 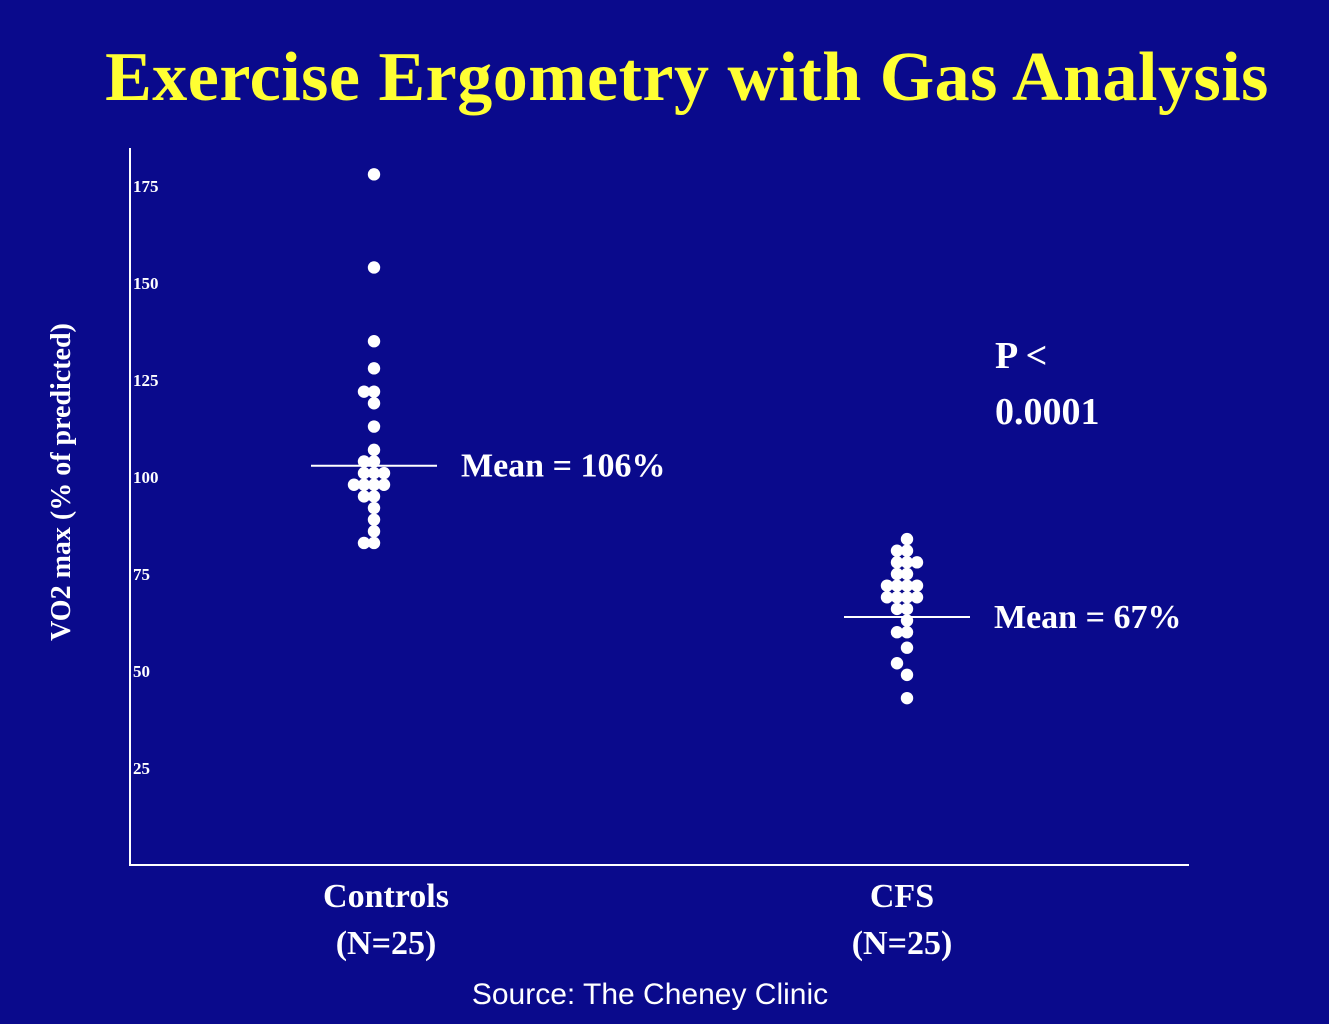 What do you see at coordinates (563, 466) in the screenshot?
I see `mean-label: Mean = 106%` at bounding box center [563, 466].